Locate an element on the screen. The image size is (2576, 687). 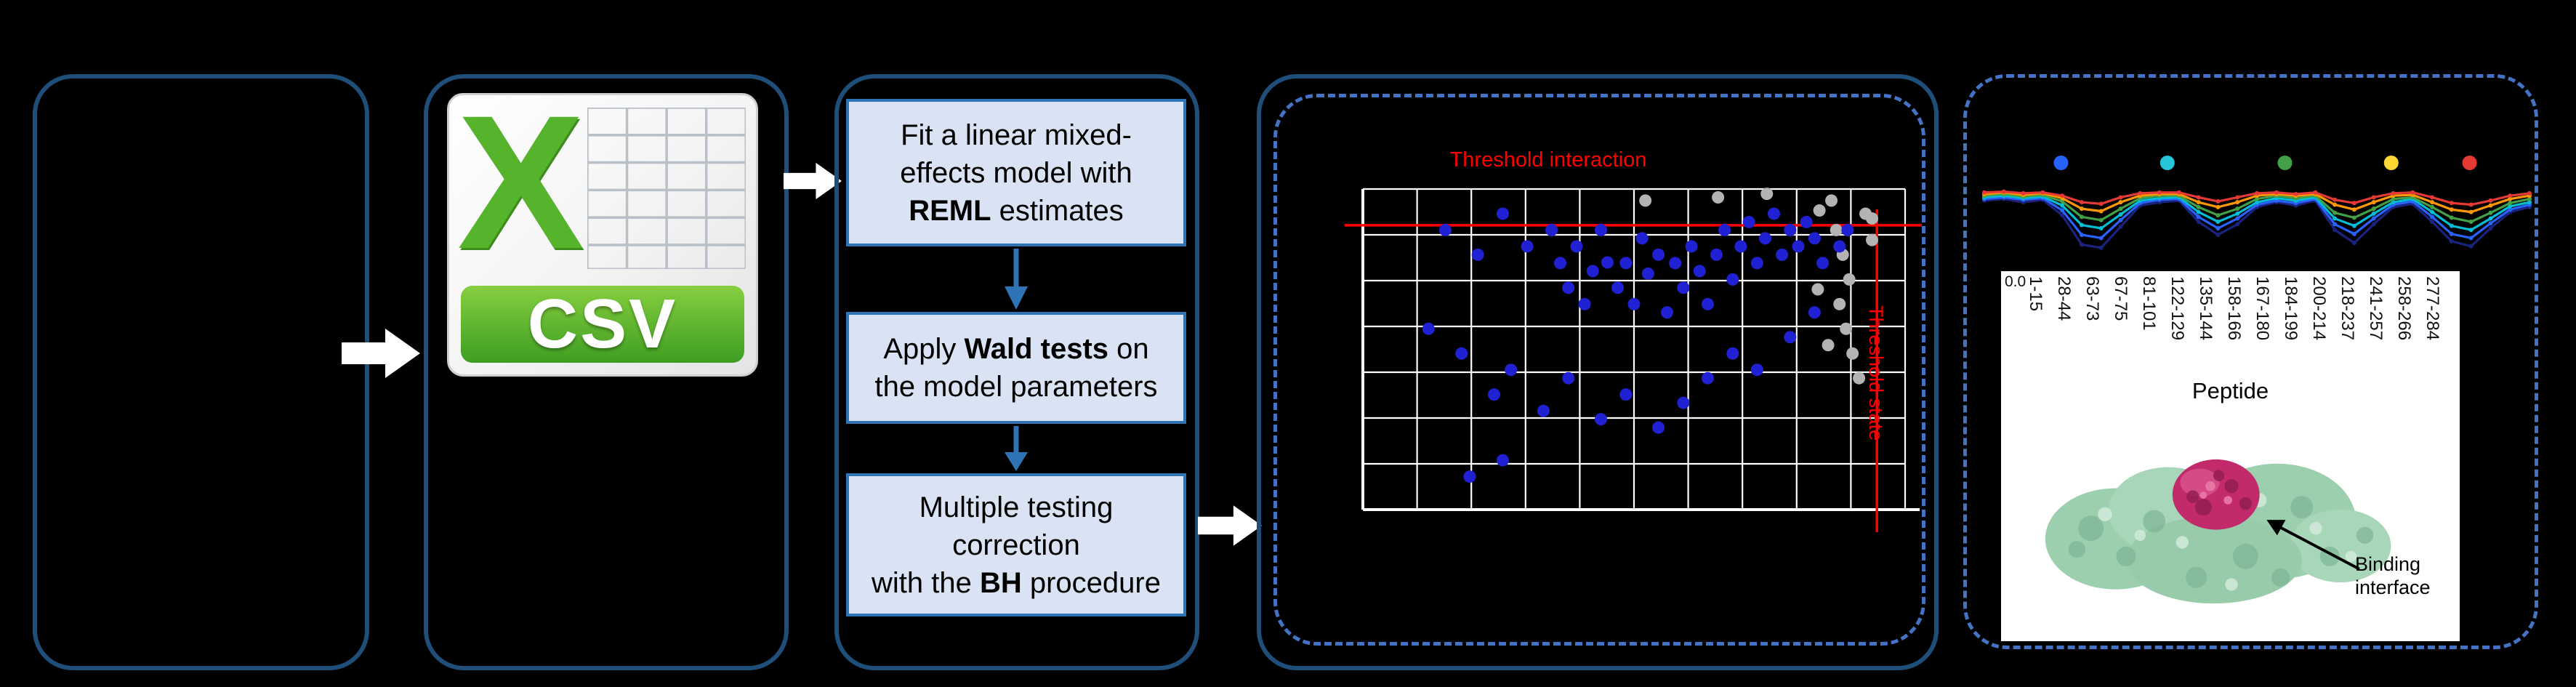
peptide-tick-label: 167-180 is located at coordinates (2262, 308).